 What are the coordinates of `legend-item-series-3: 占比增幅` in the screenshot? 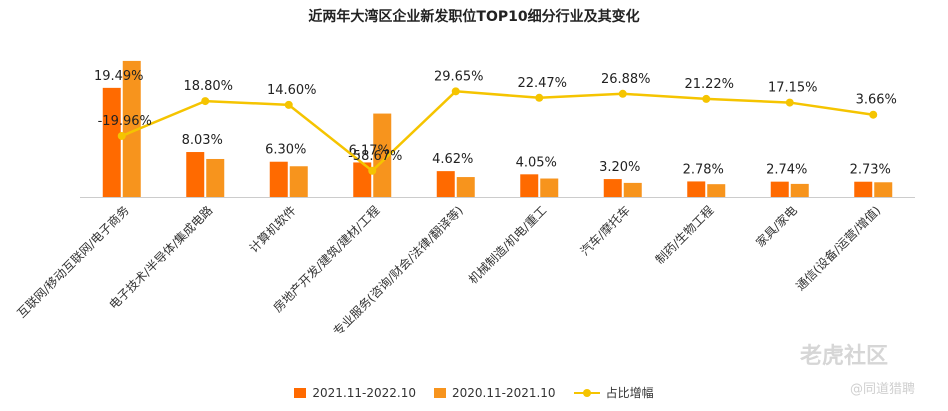 It's located at (613, 392).